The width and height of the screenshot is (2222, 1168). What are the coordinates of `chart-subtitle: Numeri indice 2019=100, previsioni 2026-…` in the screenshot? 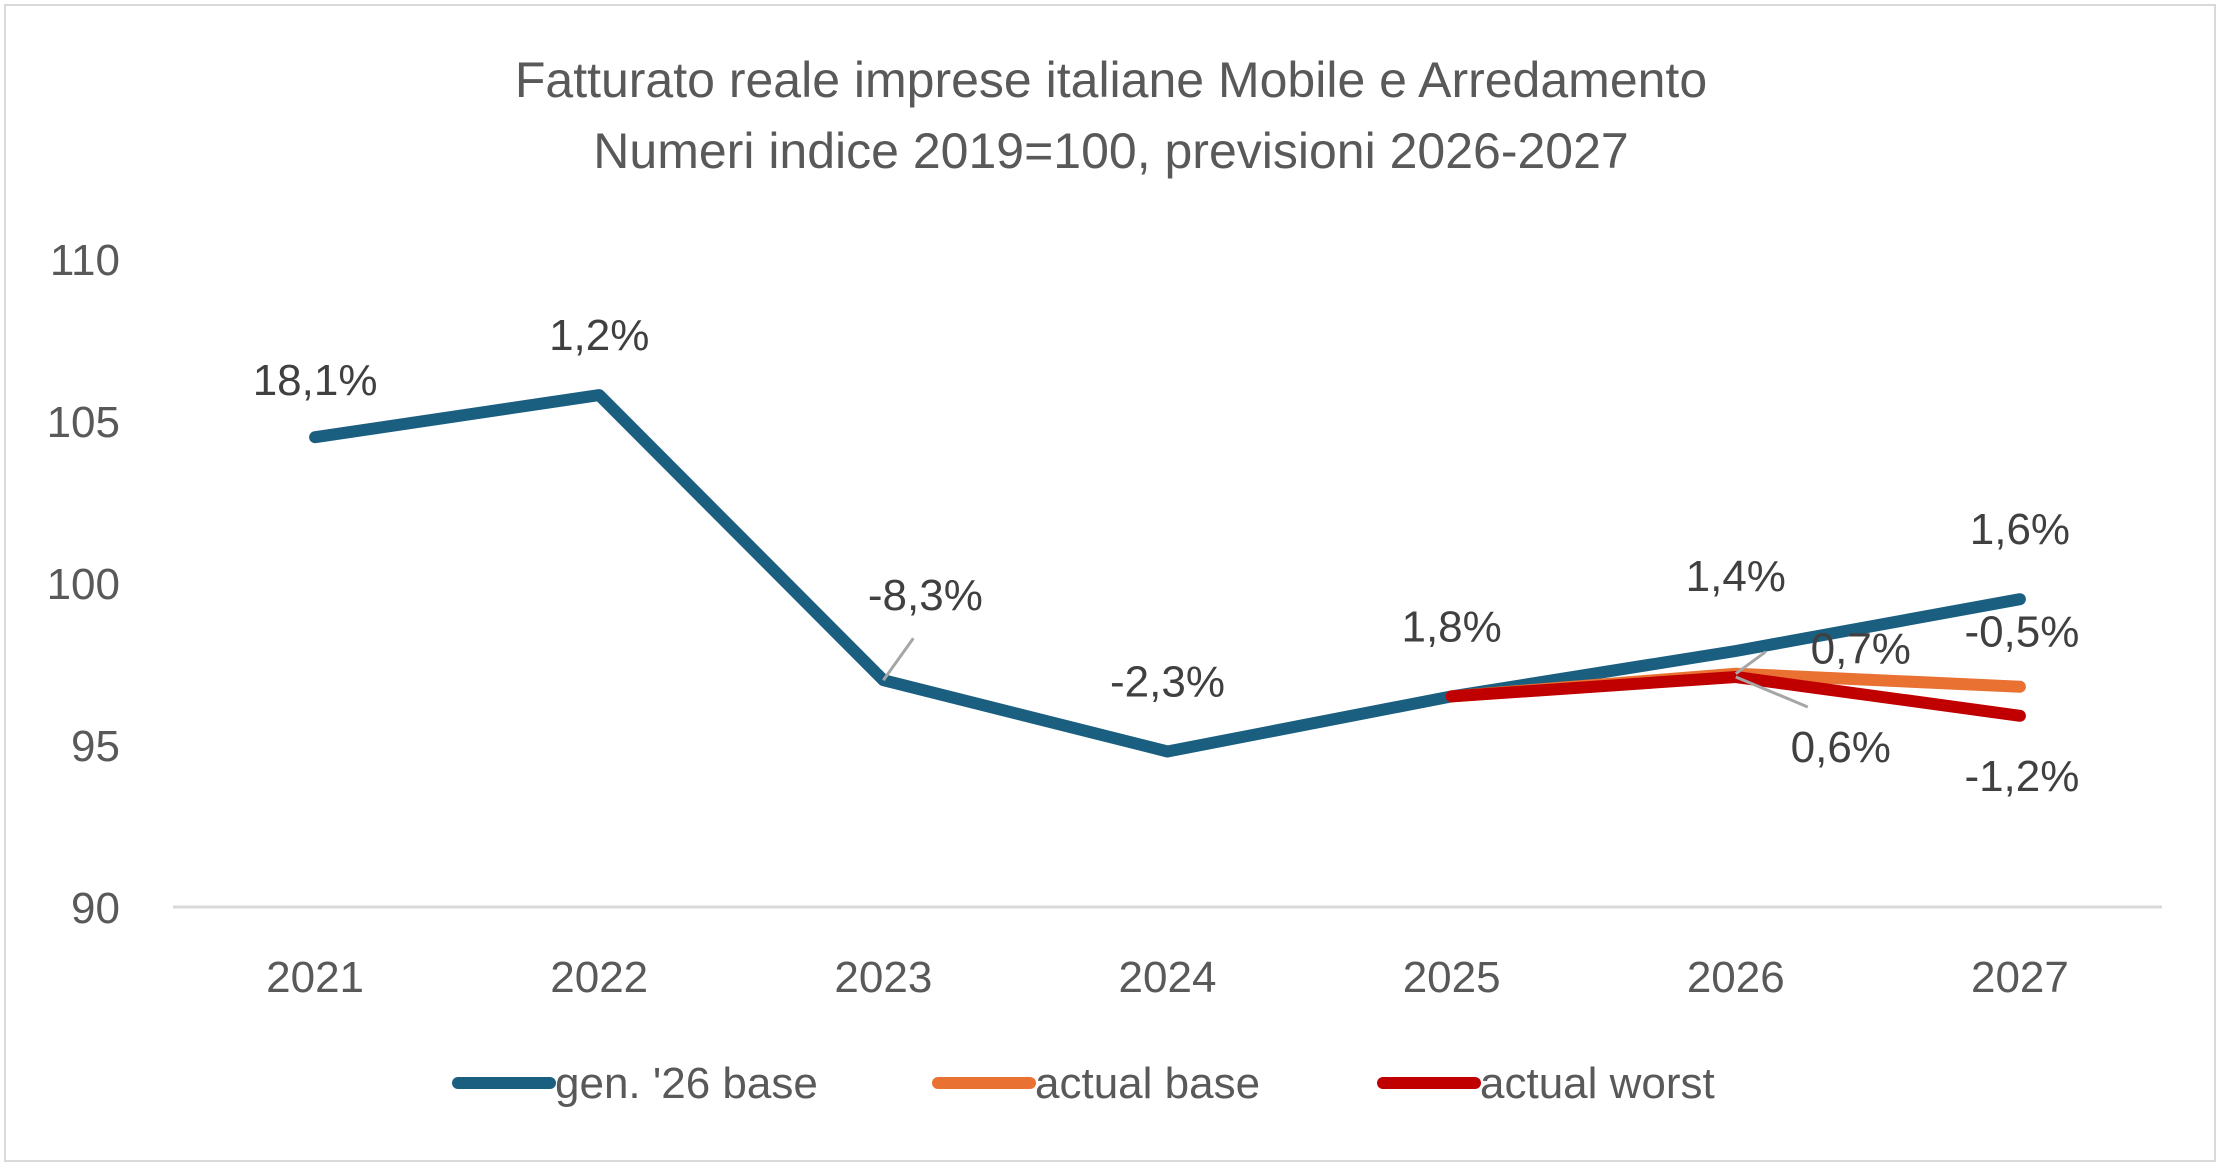 It's located at (1110, 151).